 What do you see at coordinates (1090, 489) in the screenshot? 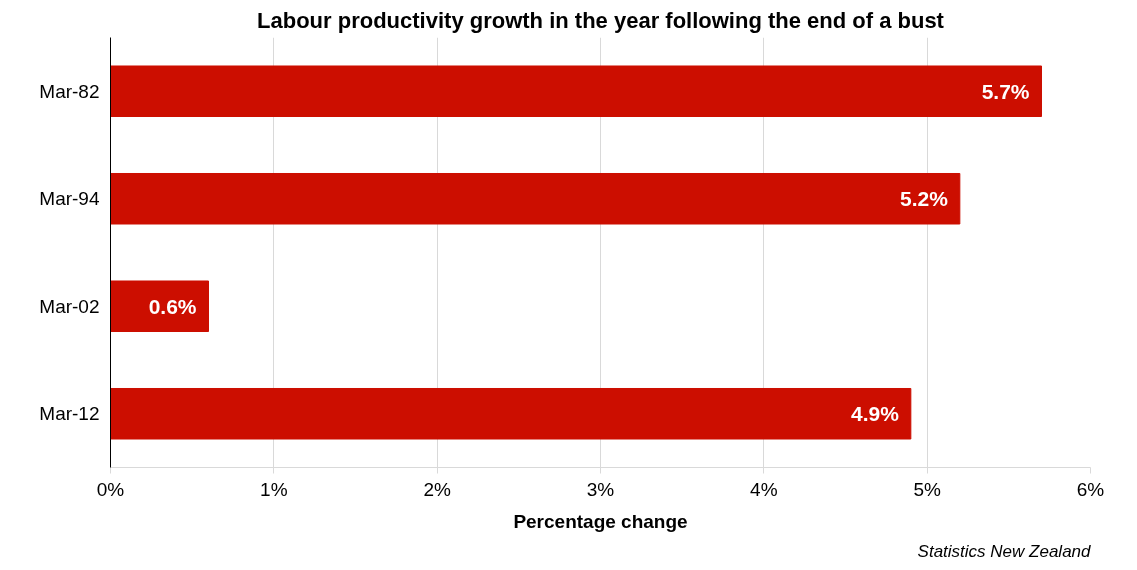
I see `x-tick-label: 6%` at bounding box center [1090, 489].